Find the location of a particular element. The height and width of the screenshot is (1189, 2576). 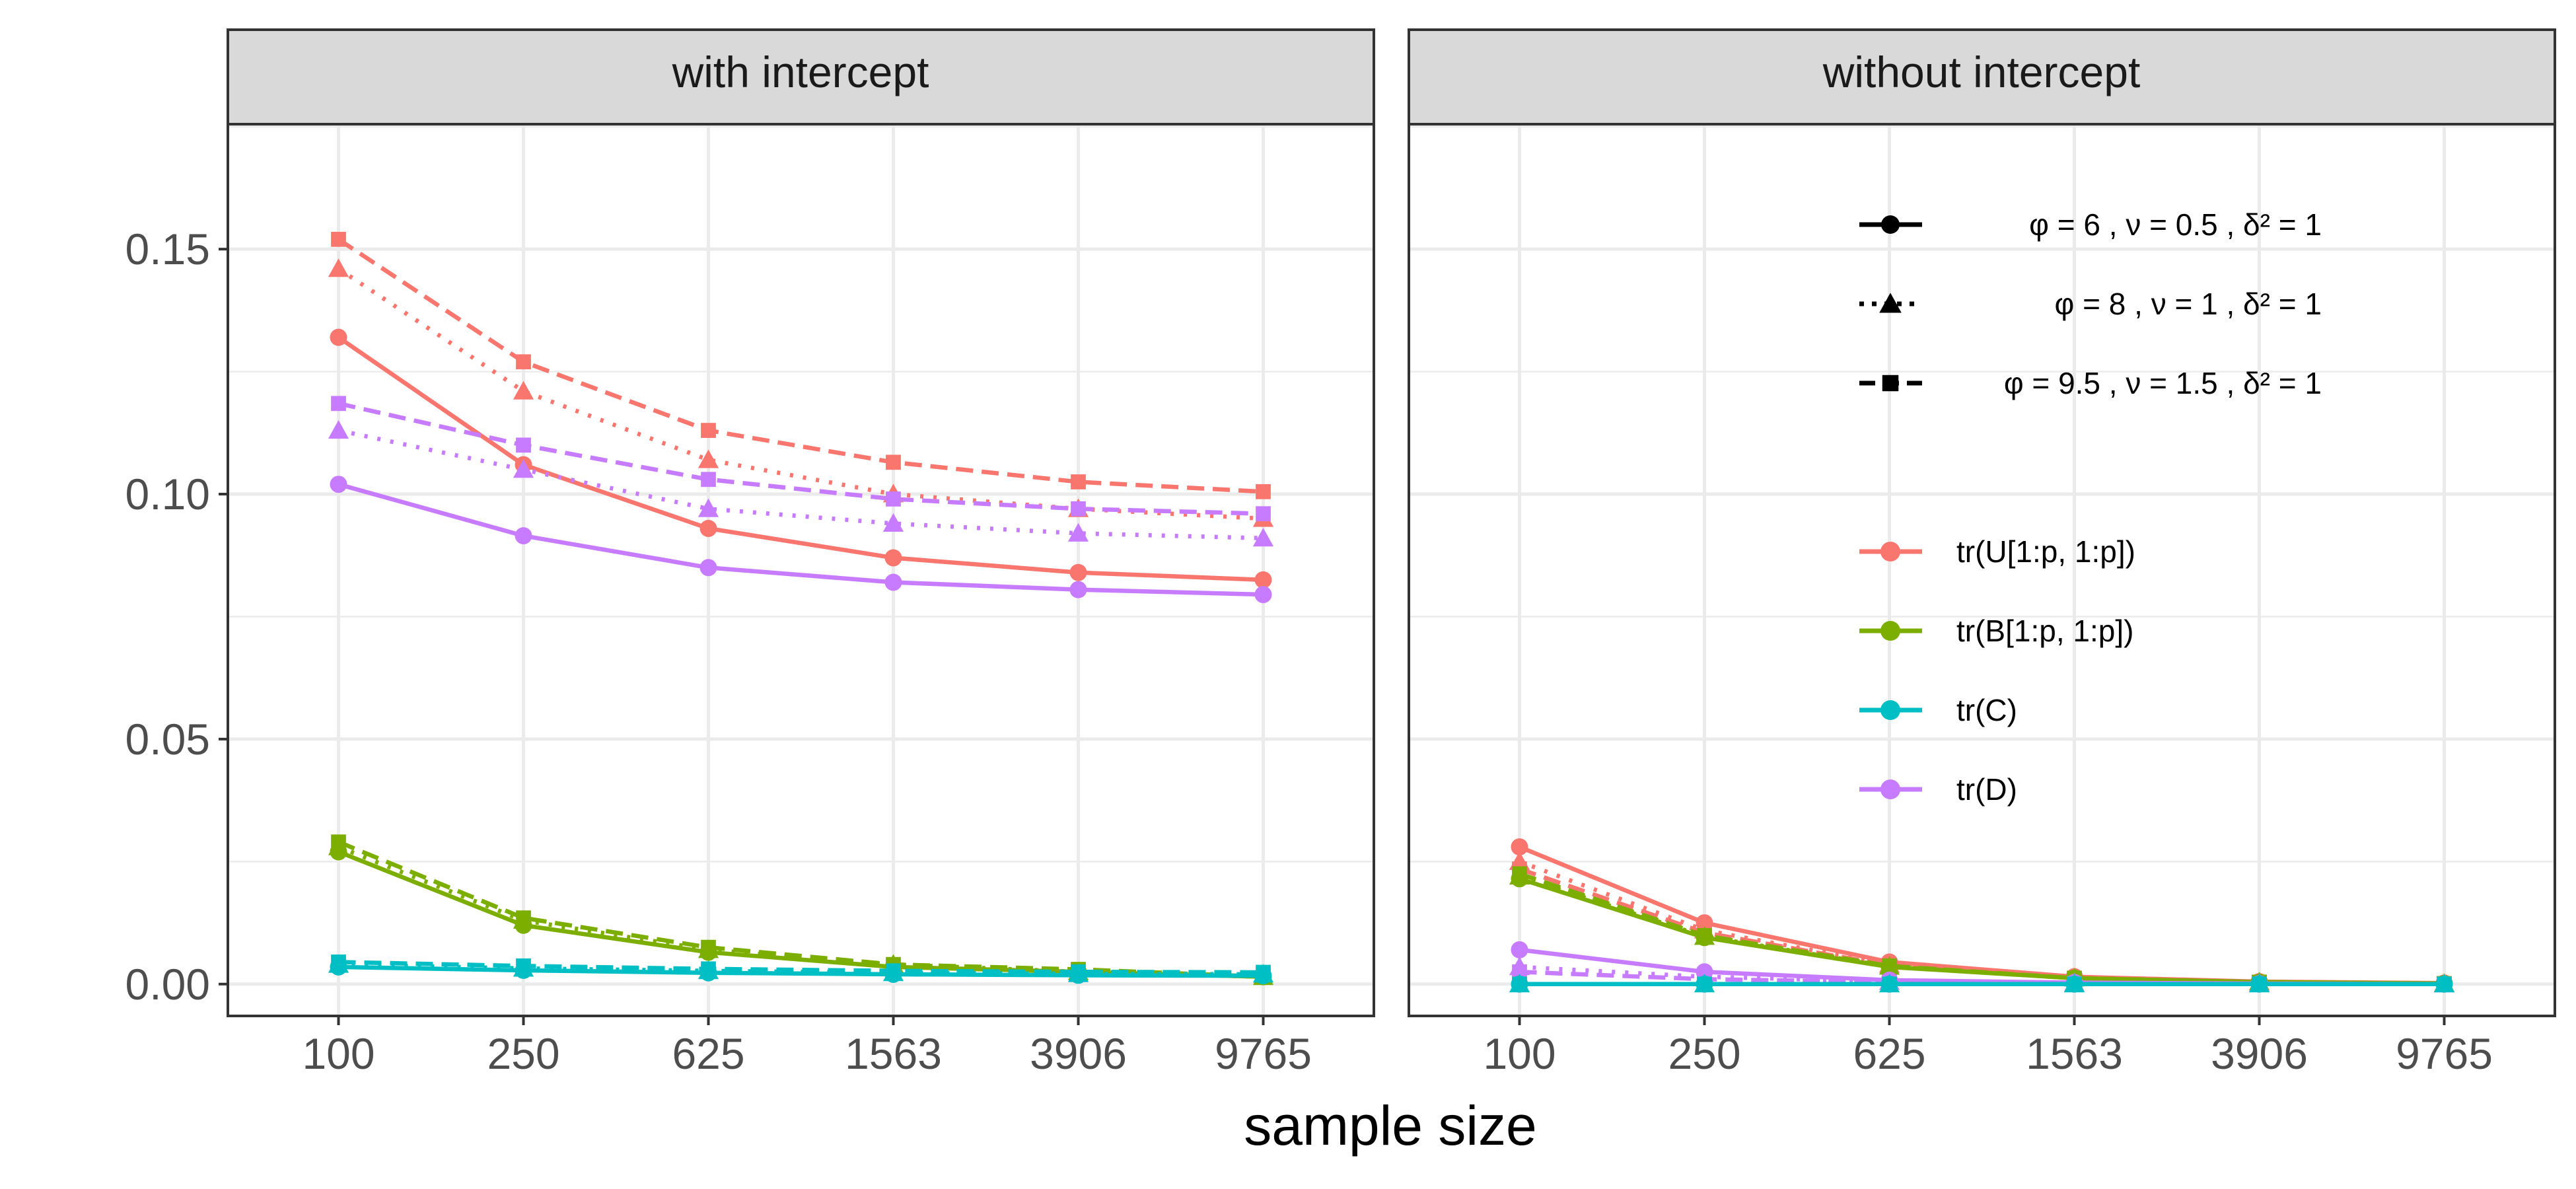

series-line-tr_U-s1 is located at coordinates (801, 459).